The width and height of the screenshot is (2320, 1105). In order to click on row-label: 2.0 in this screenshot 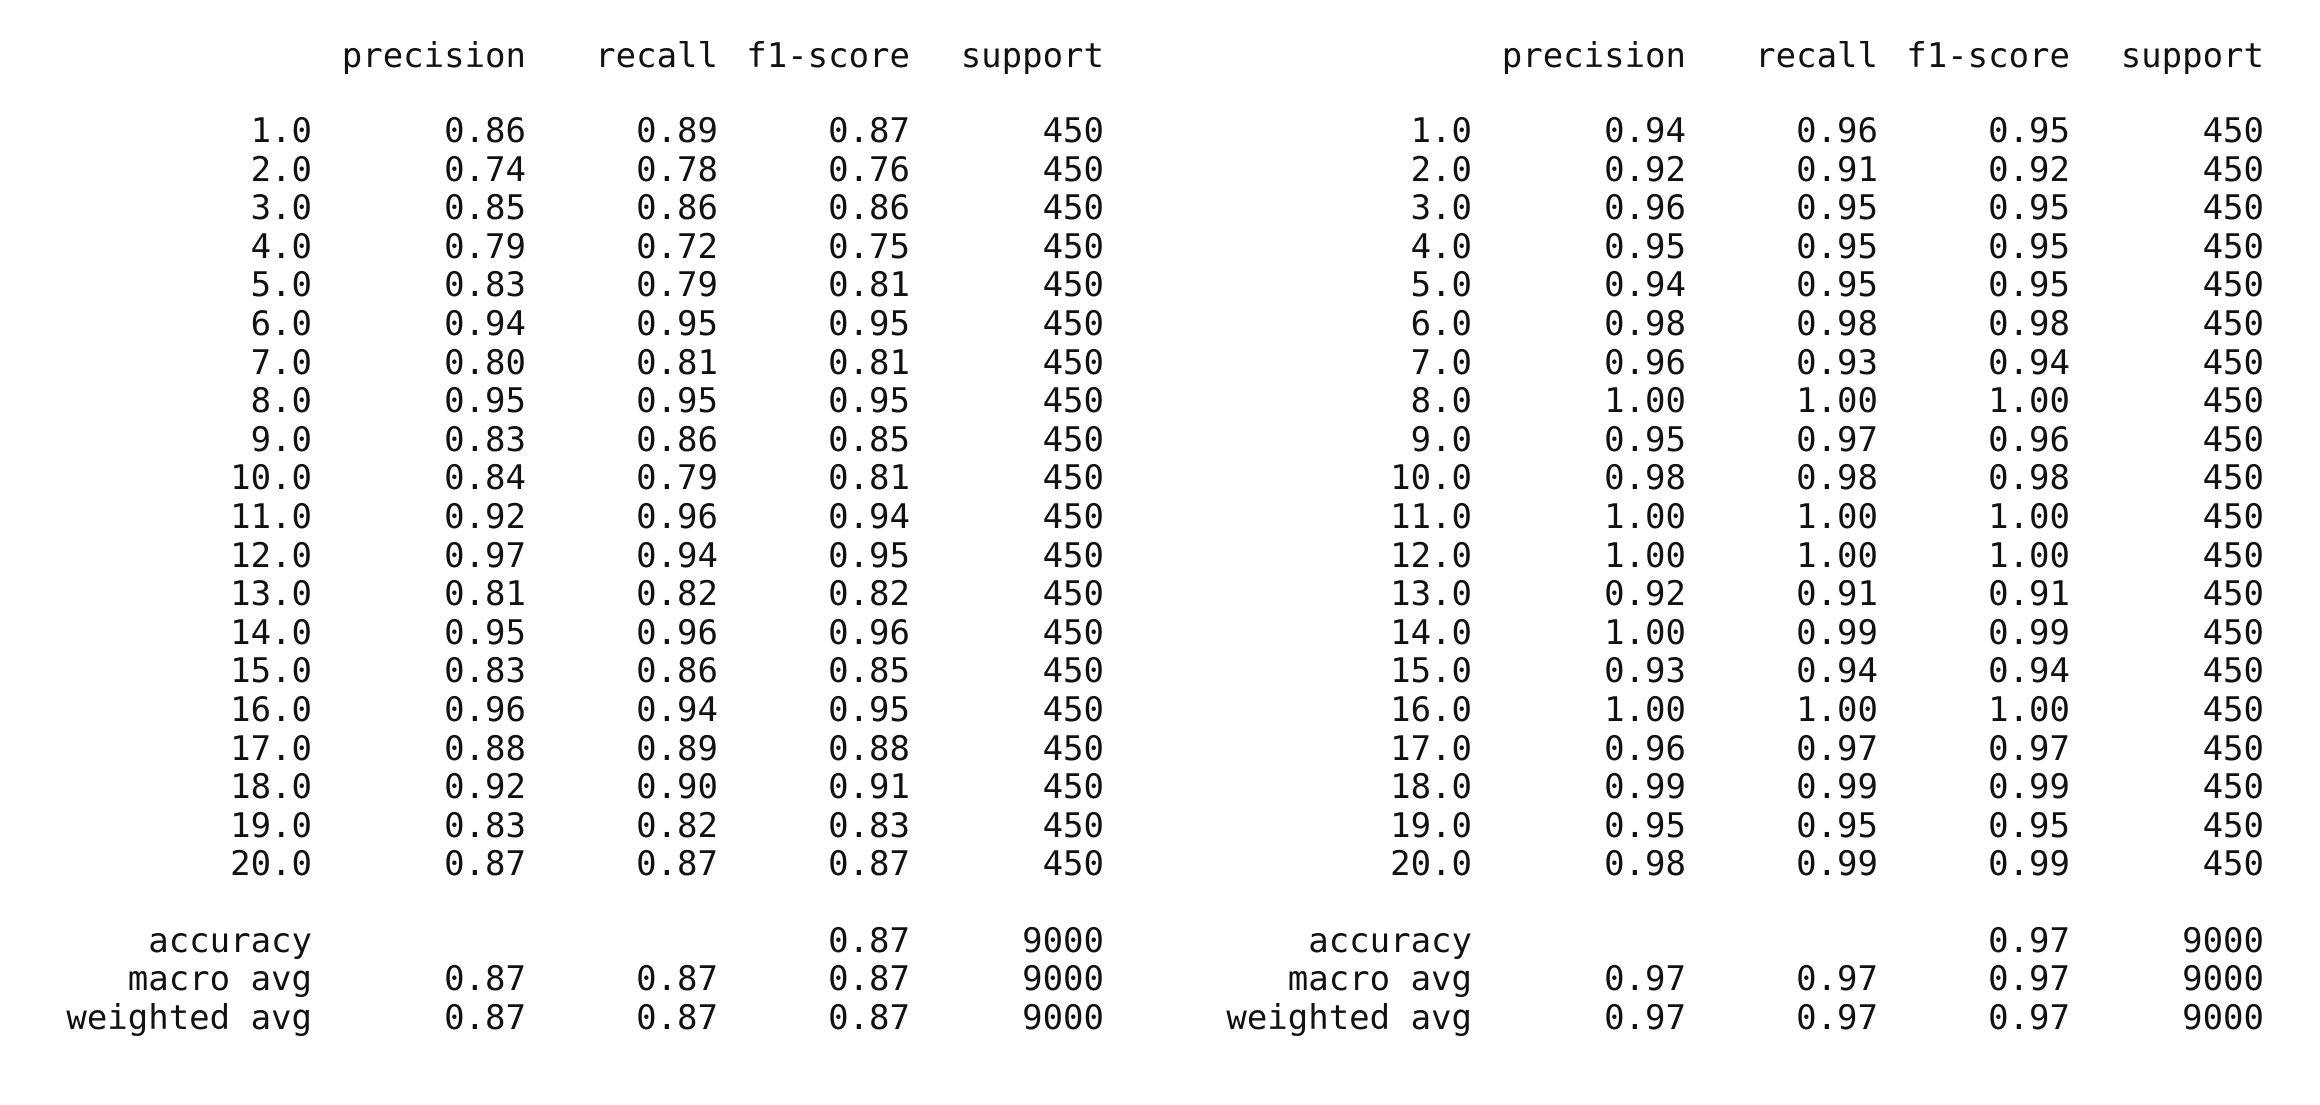, I will do `click(281, 169)`.